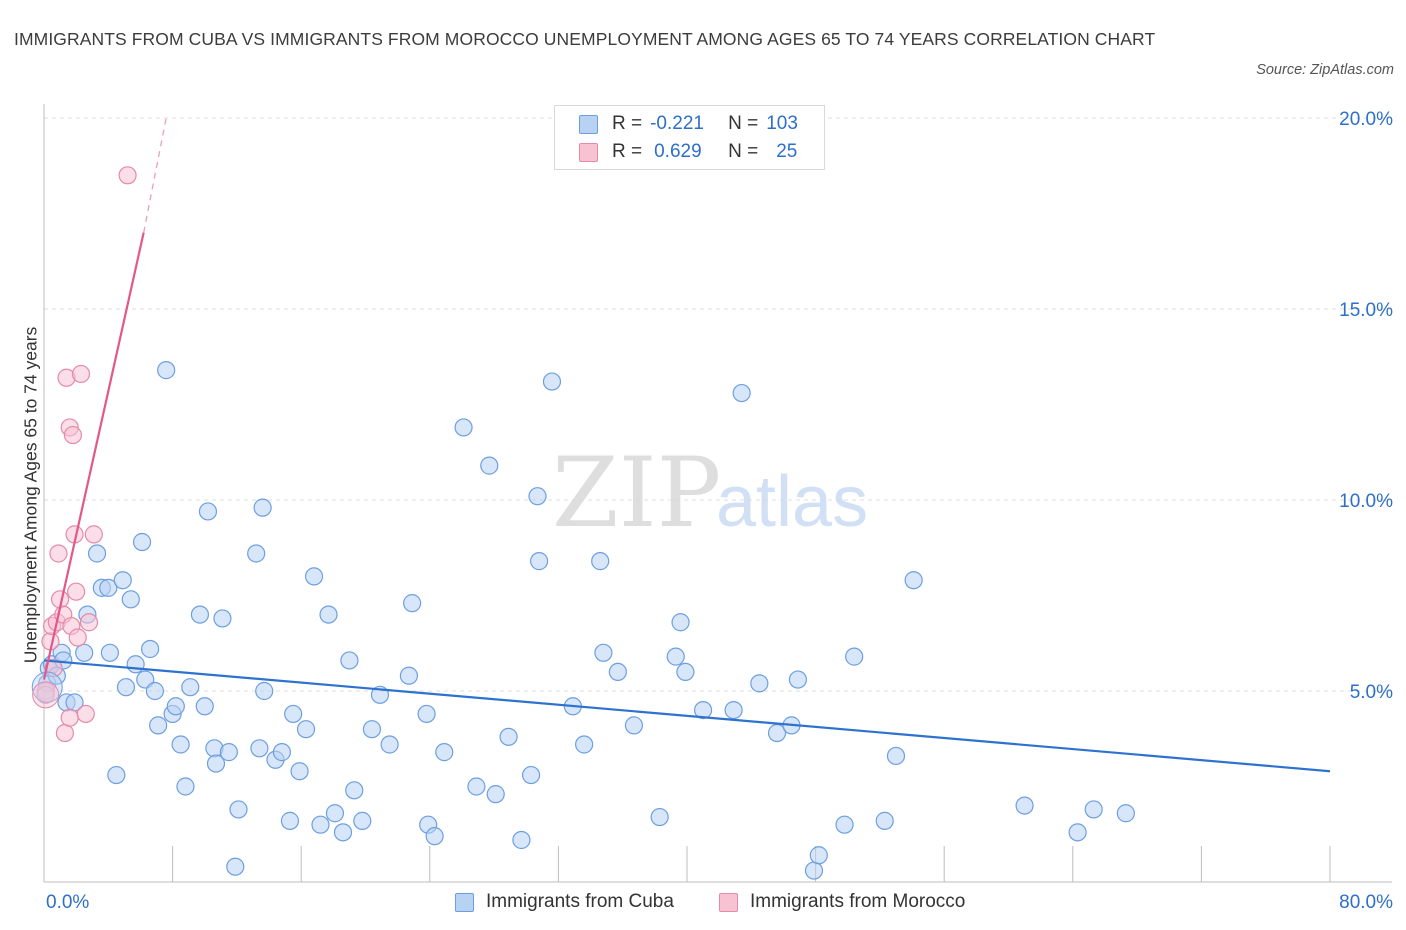  What do you see at coordinates (858, 901) in the screenshot?
I see `bottom-legend-label-morocco: Immigrants from Morocco` at bounding box center [858, 901].